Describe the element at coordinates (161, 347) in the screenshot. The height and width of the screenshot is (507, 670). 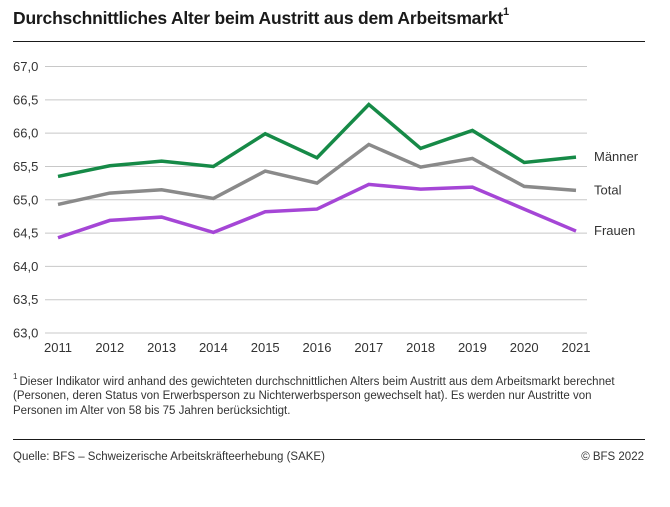
I see `x-tick-label: 2013` at that location.